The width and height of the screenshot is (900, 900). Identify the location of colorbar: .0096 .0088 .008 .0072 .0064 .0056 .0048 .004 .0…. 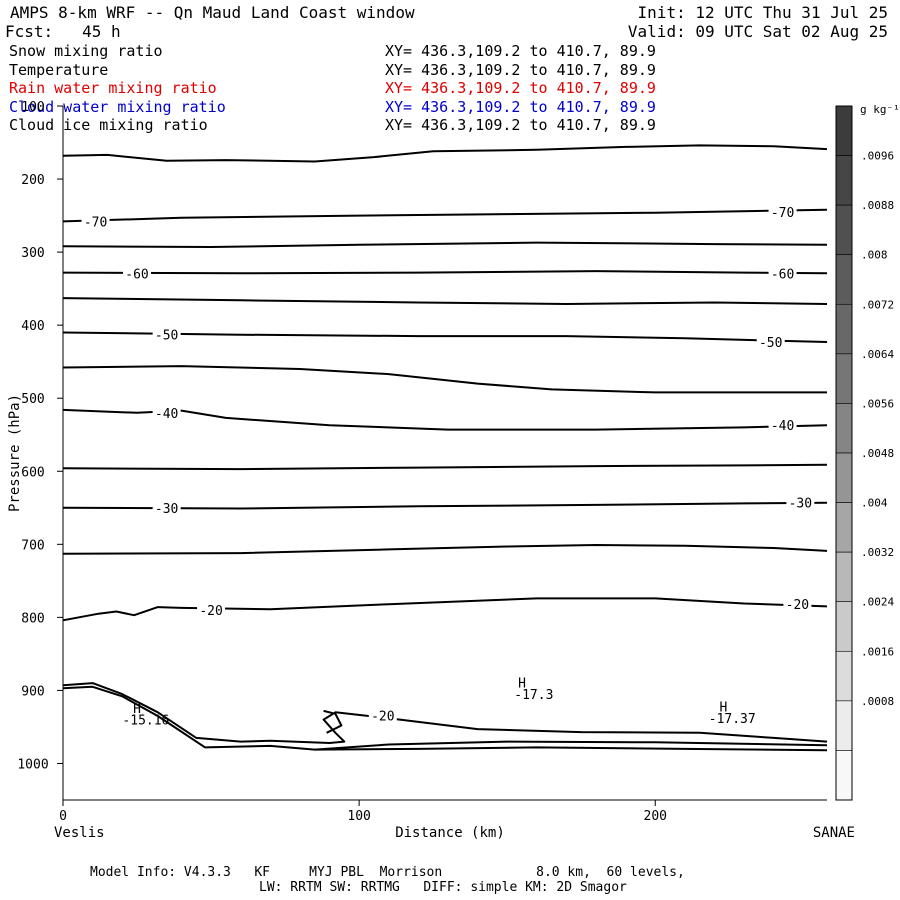
(867, 452).